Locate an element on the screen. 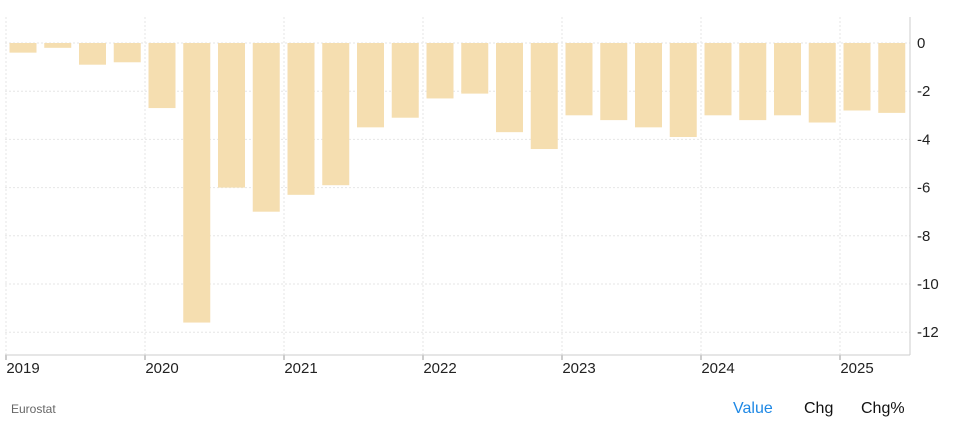 This screenshot has width=961, height=439. view-tabs: Value Chg Chg% is located at coordinates (480, 411).